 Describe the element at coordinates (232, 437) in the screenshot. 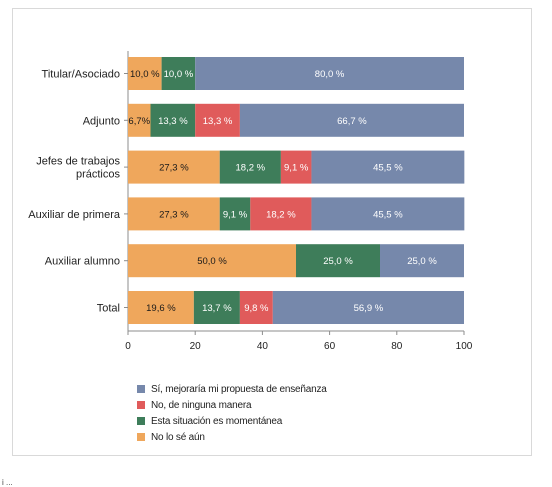

I see `legend-item: No lo sé aún` at that location.